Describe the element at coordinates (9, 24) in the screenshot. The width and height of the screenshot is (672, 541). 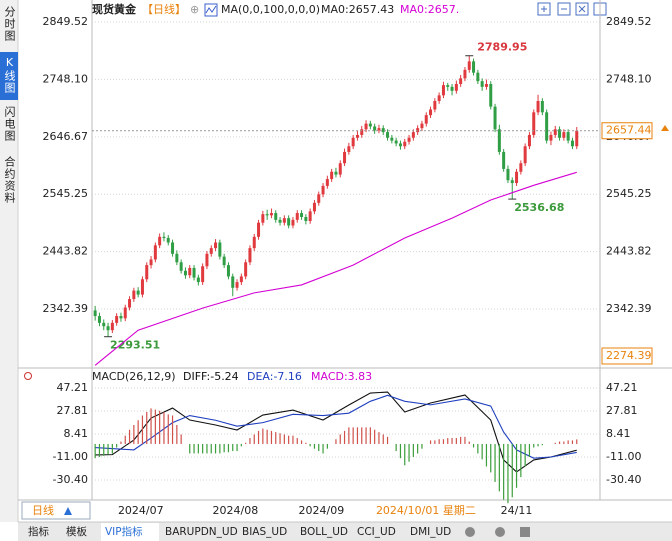
I see `side-tab: 分时图` at that location.